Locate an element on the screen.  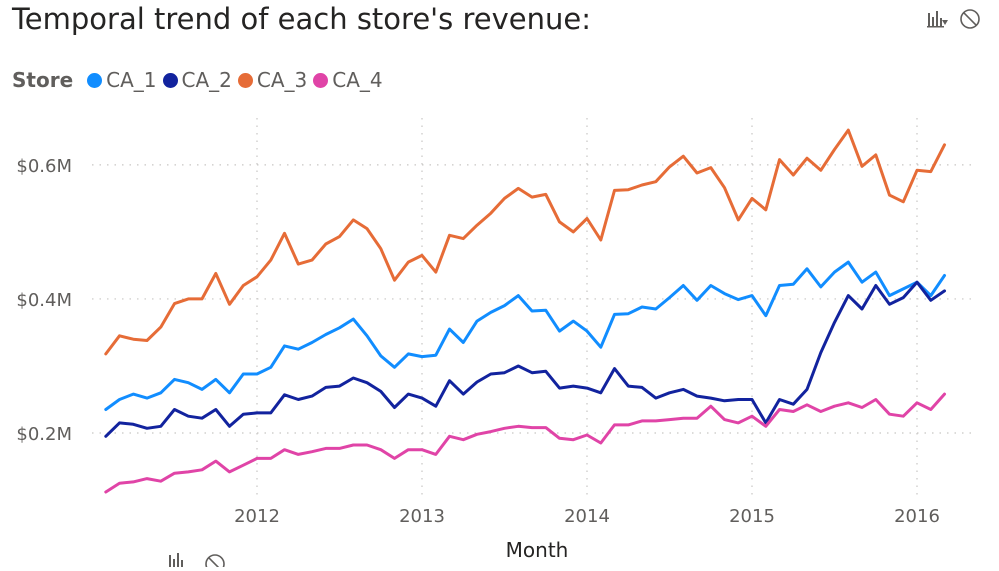
y-tick-label: $0.2M is located at coordinates (44, 434).